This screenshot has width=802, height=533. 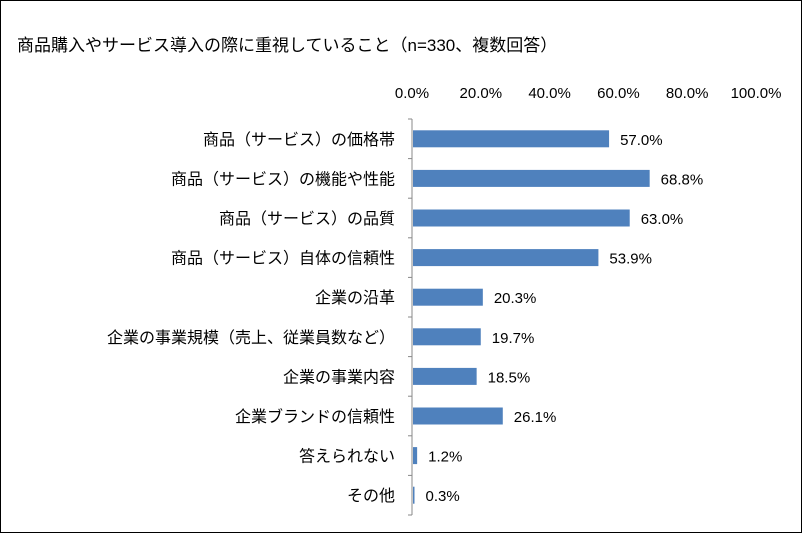 I want to click on data-label: 1.2%, so click(x=445, y=457).